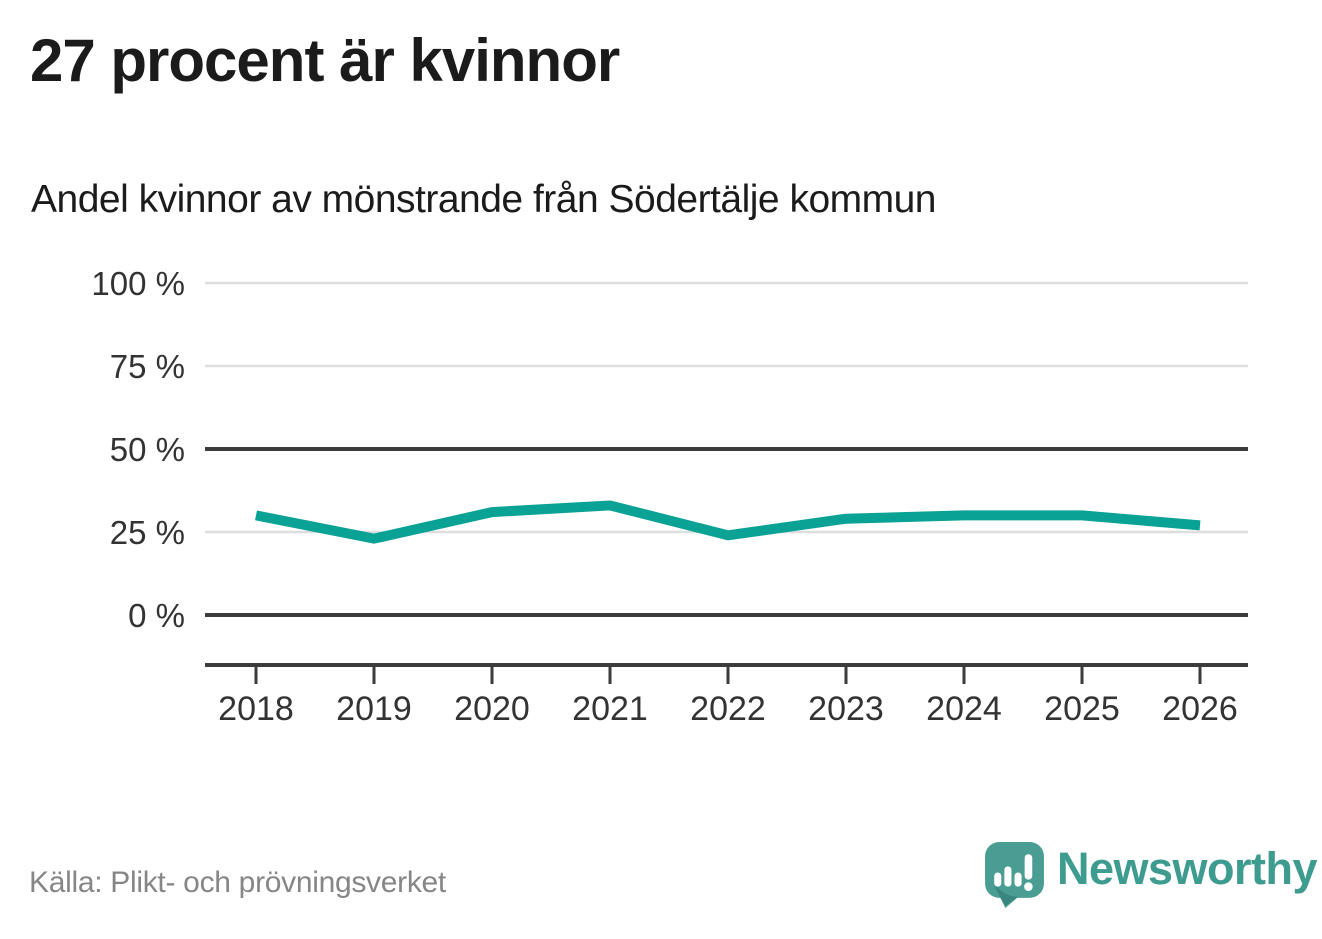  What do you see at coordinates (237, 882) in the screenshot?
I see `source-attribution: Källa: Plikt- och prövningsverket` at bounding box center [237, 882].